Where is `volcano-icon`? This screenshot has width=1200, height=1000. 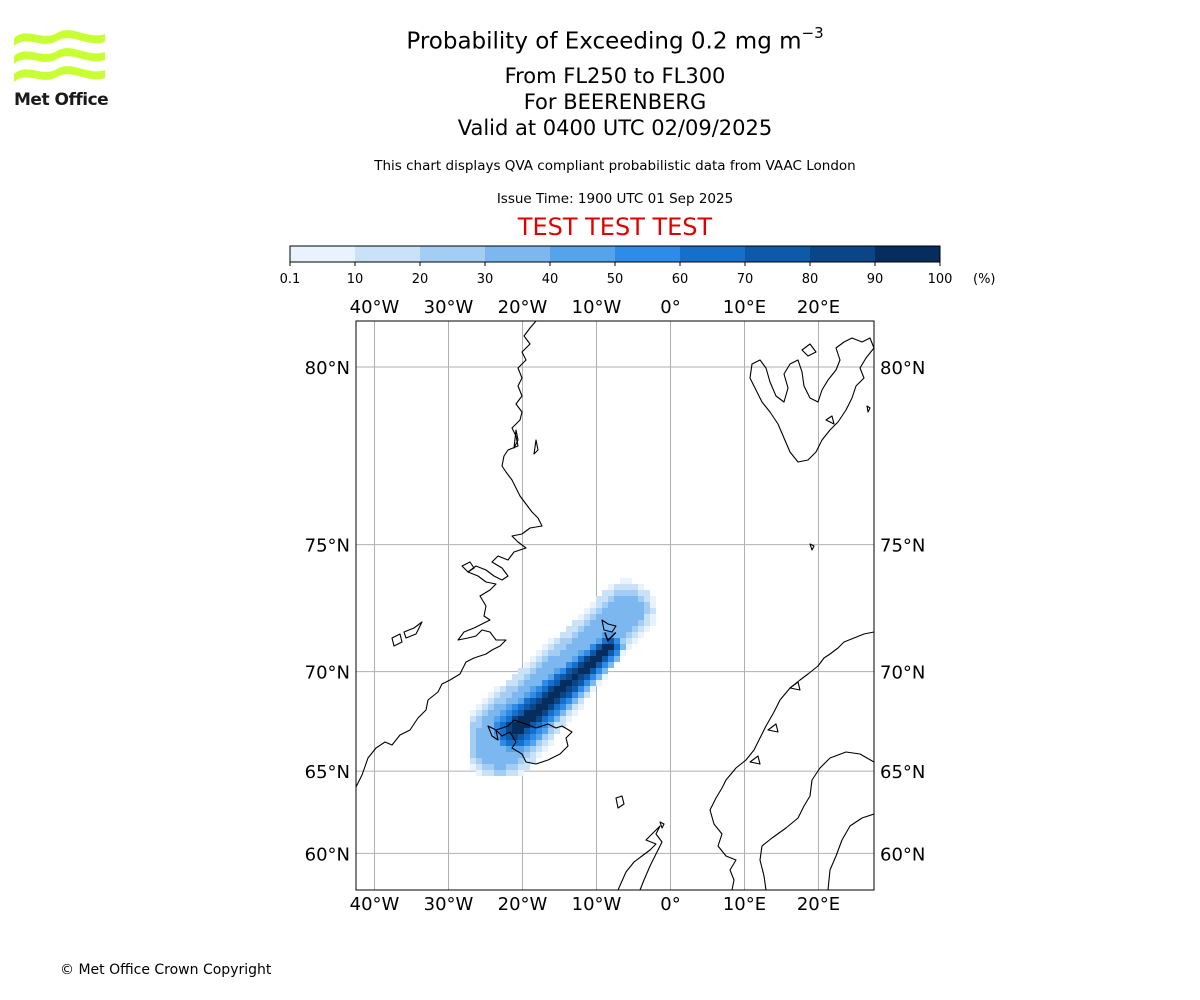 volcano-icon is located at coordinates (610, 636).